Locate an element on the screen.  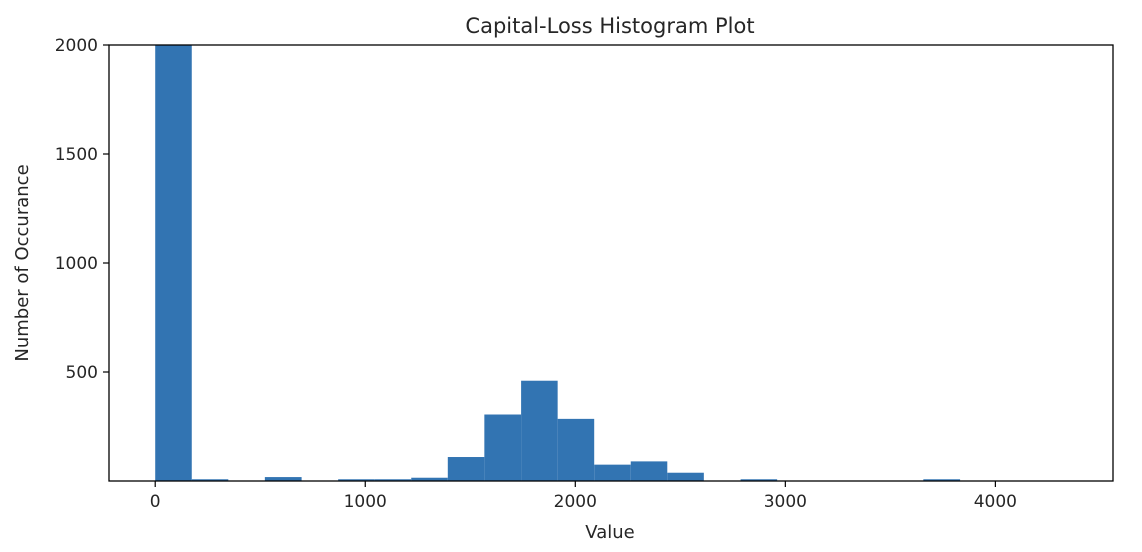
x-axis-ticks: 0 1000 2000 3000 4000 is located at coordinates (583, 496).